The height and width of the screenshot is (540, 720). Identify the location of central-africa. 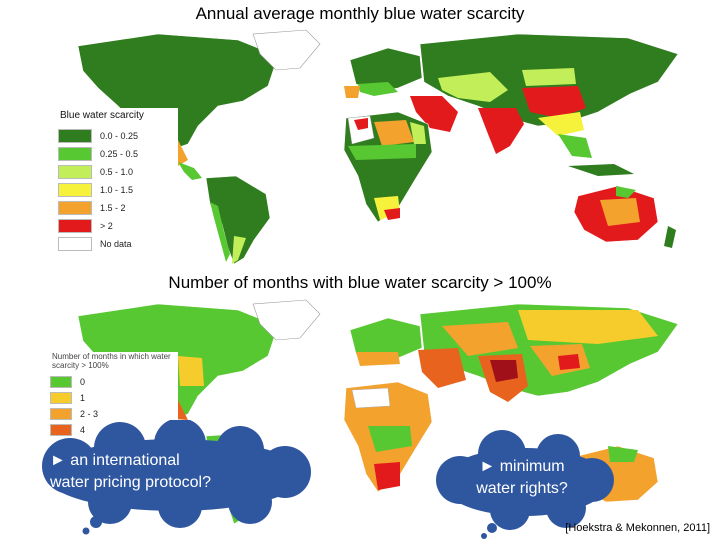
(390, 439).